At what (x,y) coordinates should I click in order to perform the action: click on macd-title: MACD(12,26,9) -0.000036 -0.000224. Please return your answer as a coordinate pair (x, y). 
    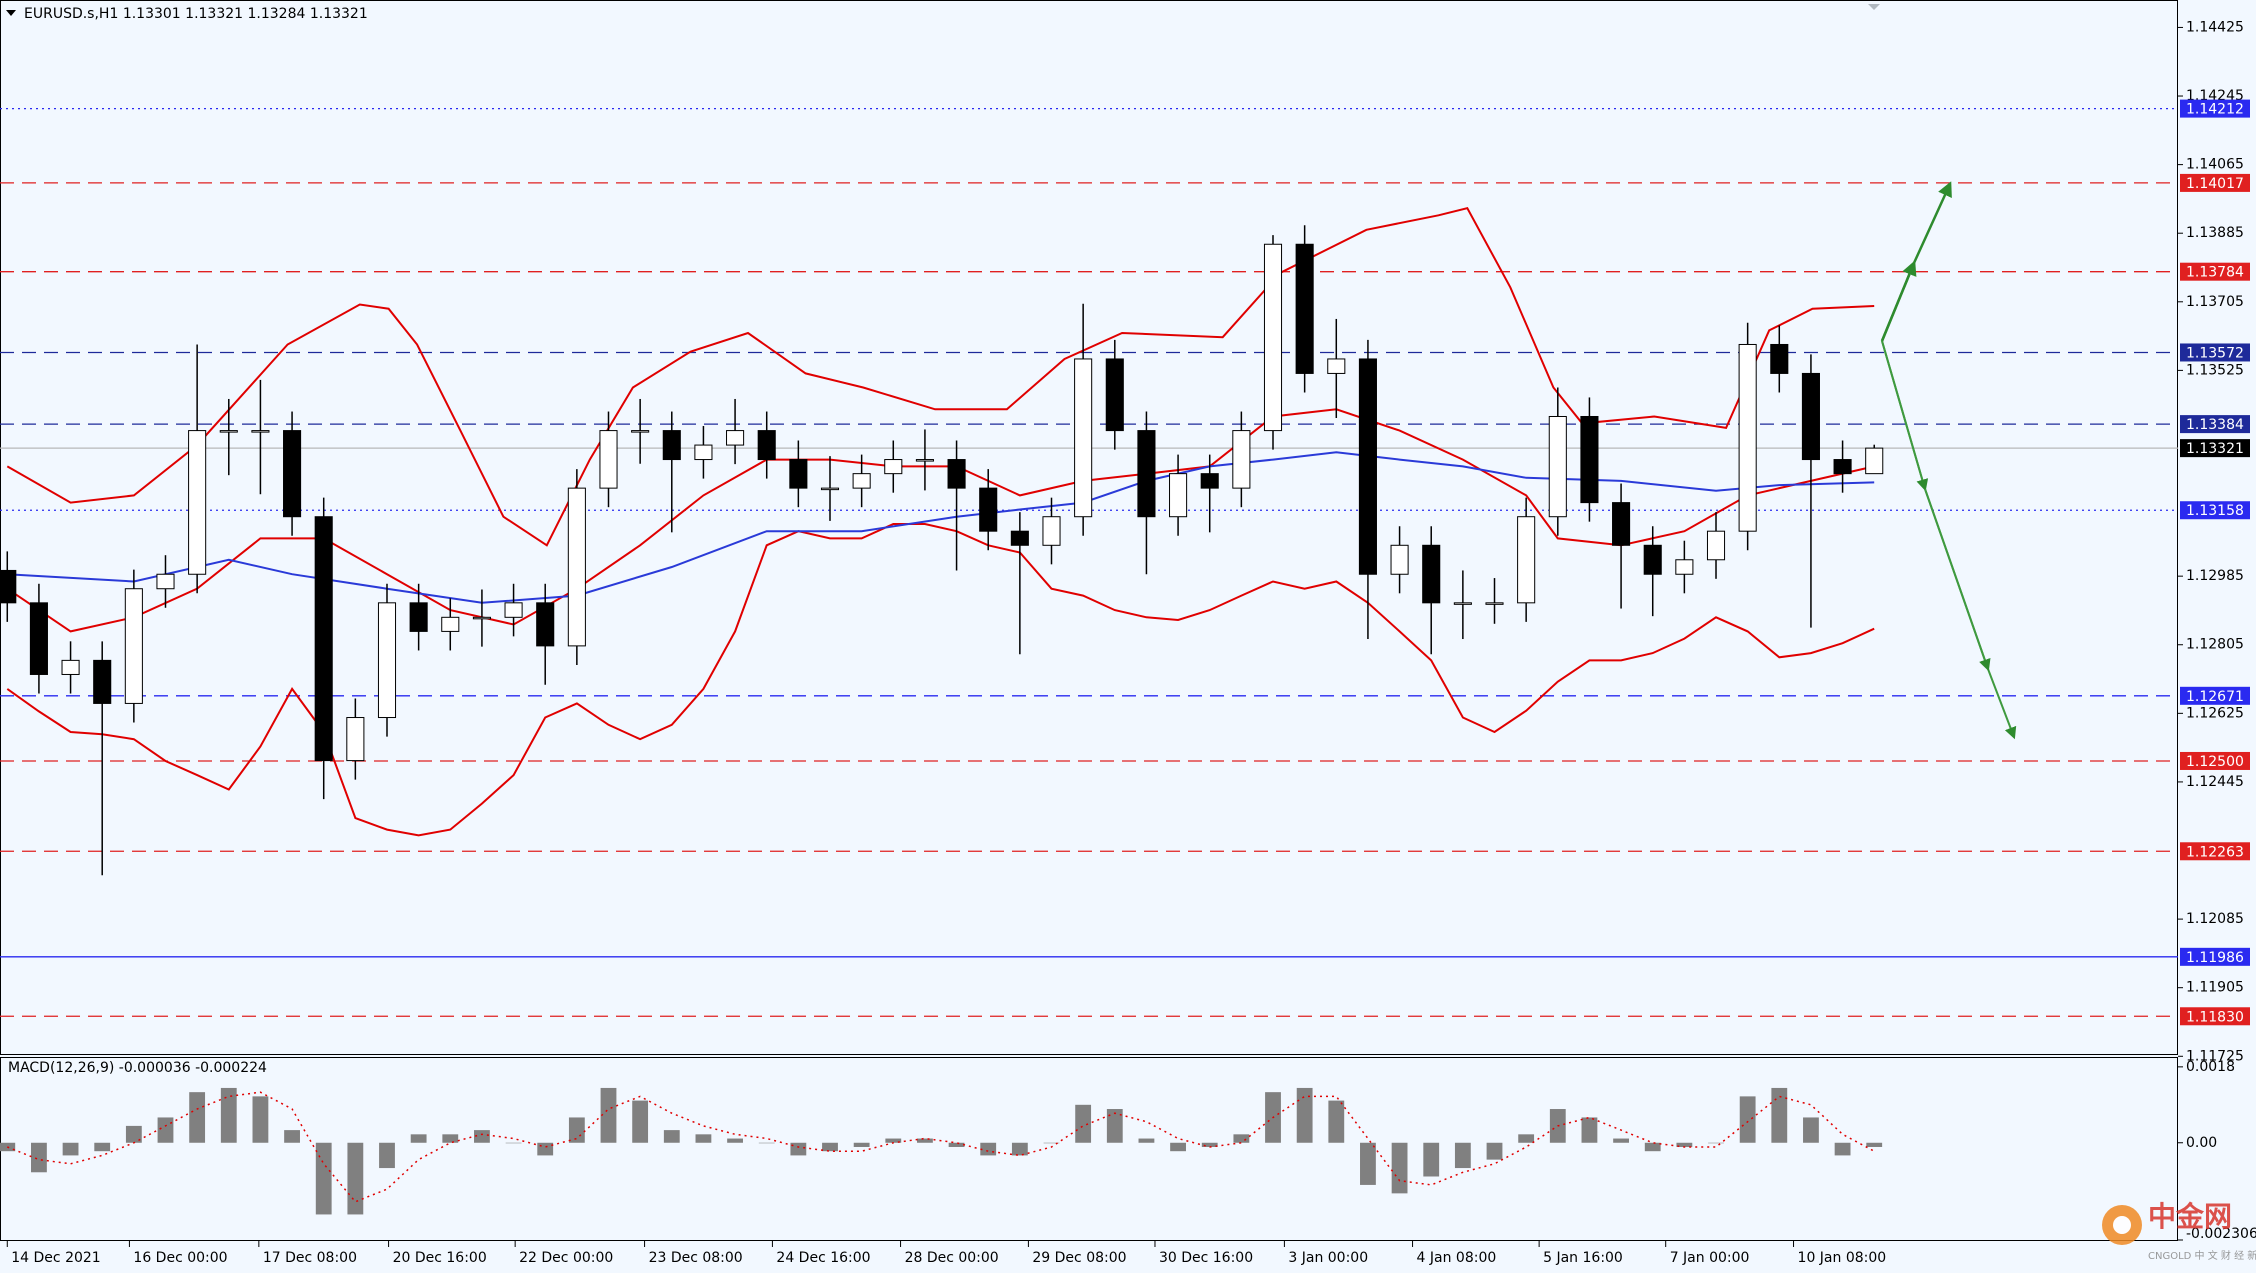
    Looking at the image, I should click on (137, 1068).